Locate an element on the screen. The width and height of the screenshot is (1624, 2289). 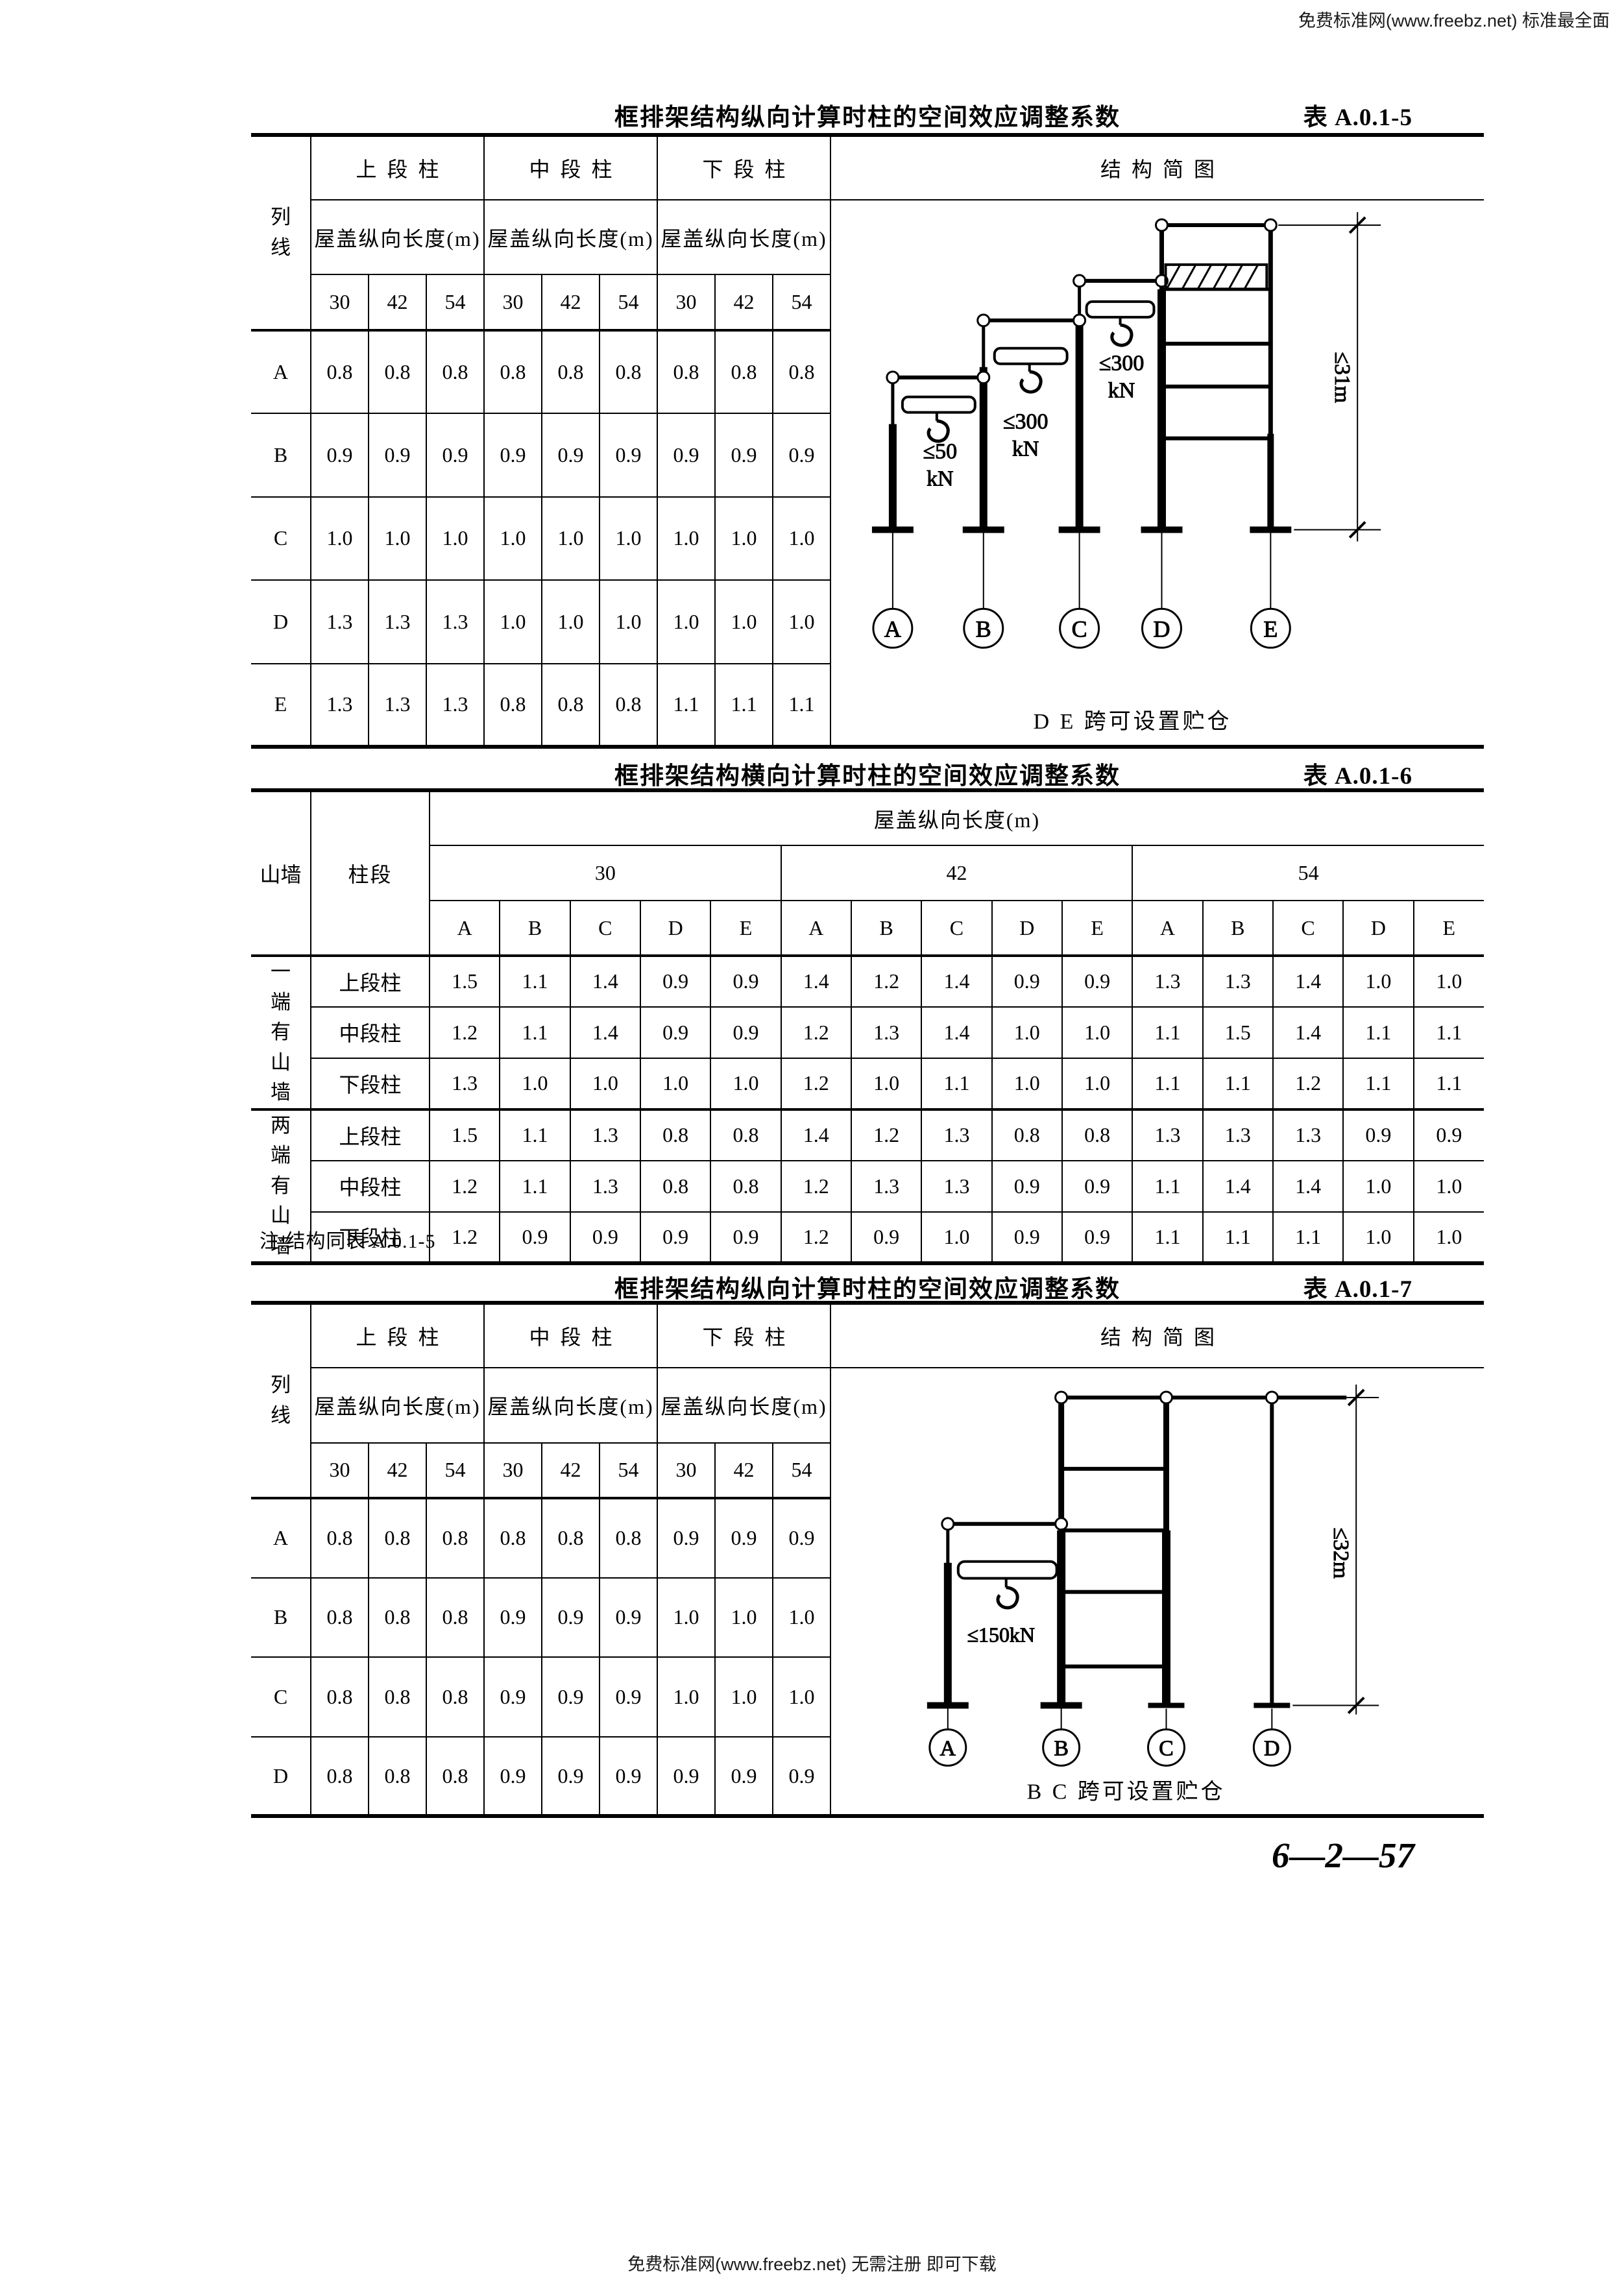
table6-note: 注:结构同表 A.0.1-5 is located at coordinates (348, 1242).